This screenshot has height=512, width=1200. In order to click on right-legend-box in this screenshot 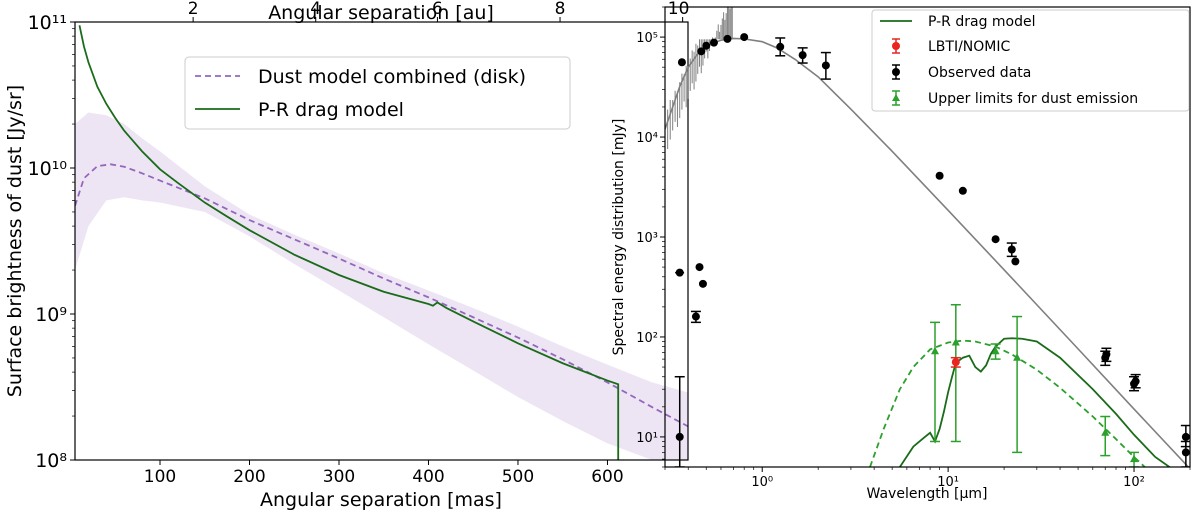, I will do `click(1030, 60)`.